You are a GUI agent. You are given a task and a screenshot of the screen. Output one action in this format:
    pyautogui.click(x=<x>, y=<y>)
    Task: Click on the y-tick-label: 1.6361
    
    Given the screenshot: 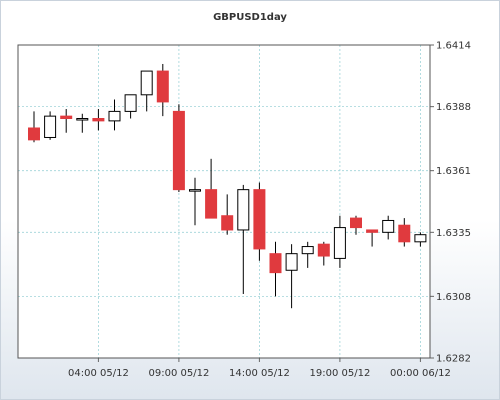 What is the action you would take?
    pyautogui.click(x=453, y=171)
    